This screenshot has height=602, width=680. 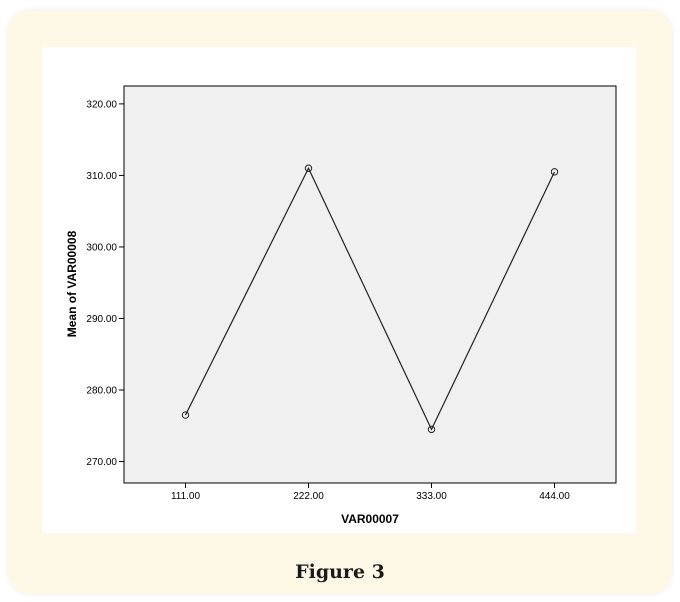 What do you see at coordinates (370, 492) in the screenshot?
I see `x-axis: 111.00 222.00 333.00 444.00` at bounding box center [370, 492].